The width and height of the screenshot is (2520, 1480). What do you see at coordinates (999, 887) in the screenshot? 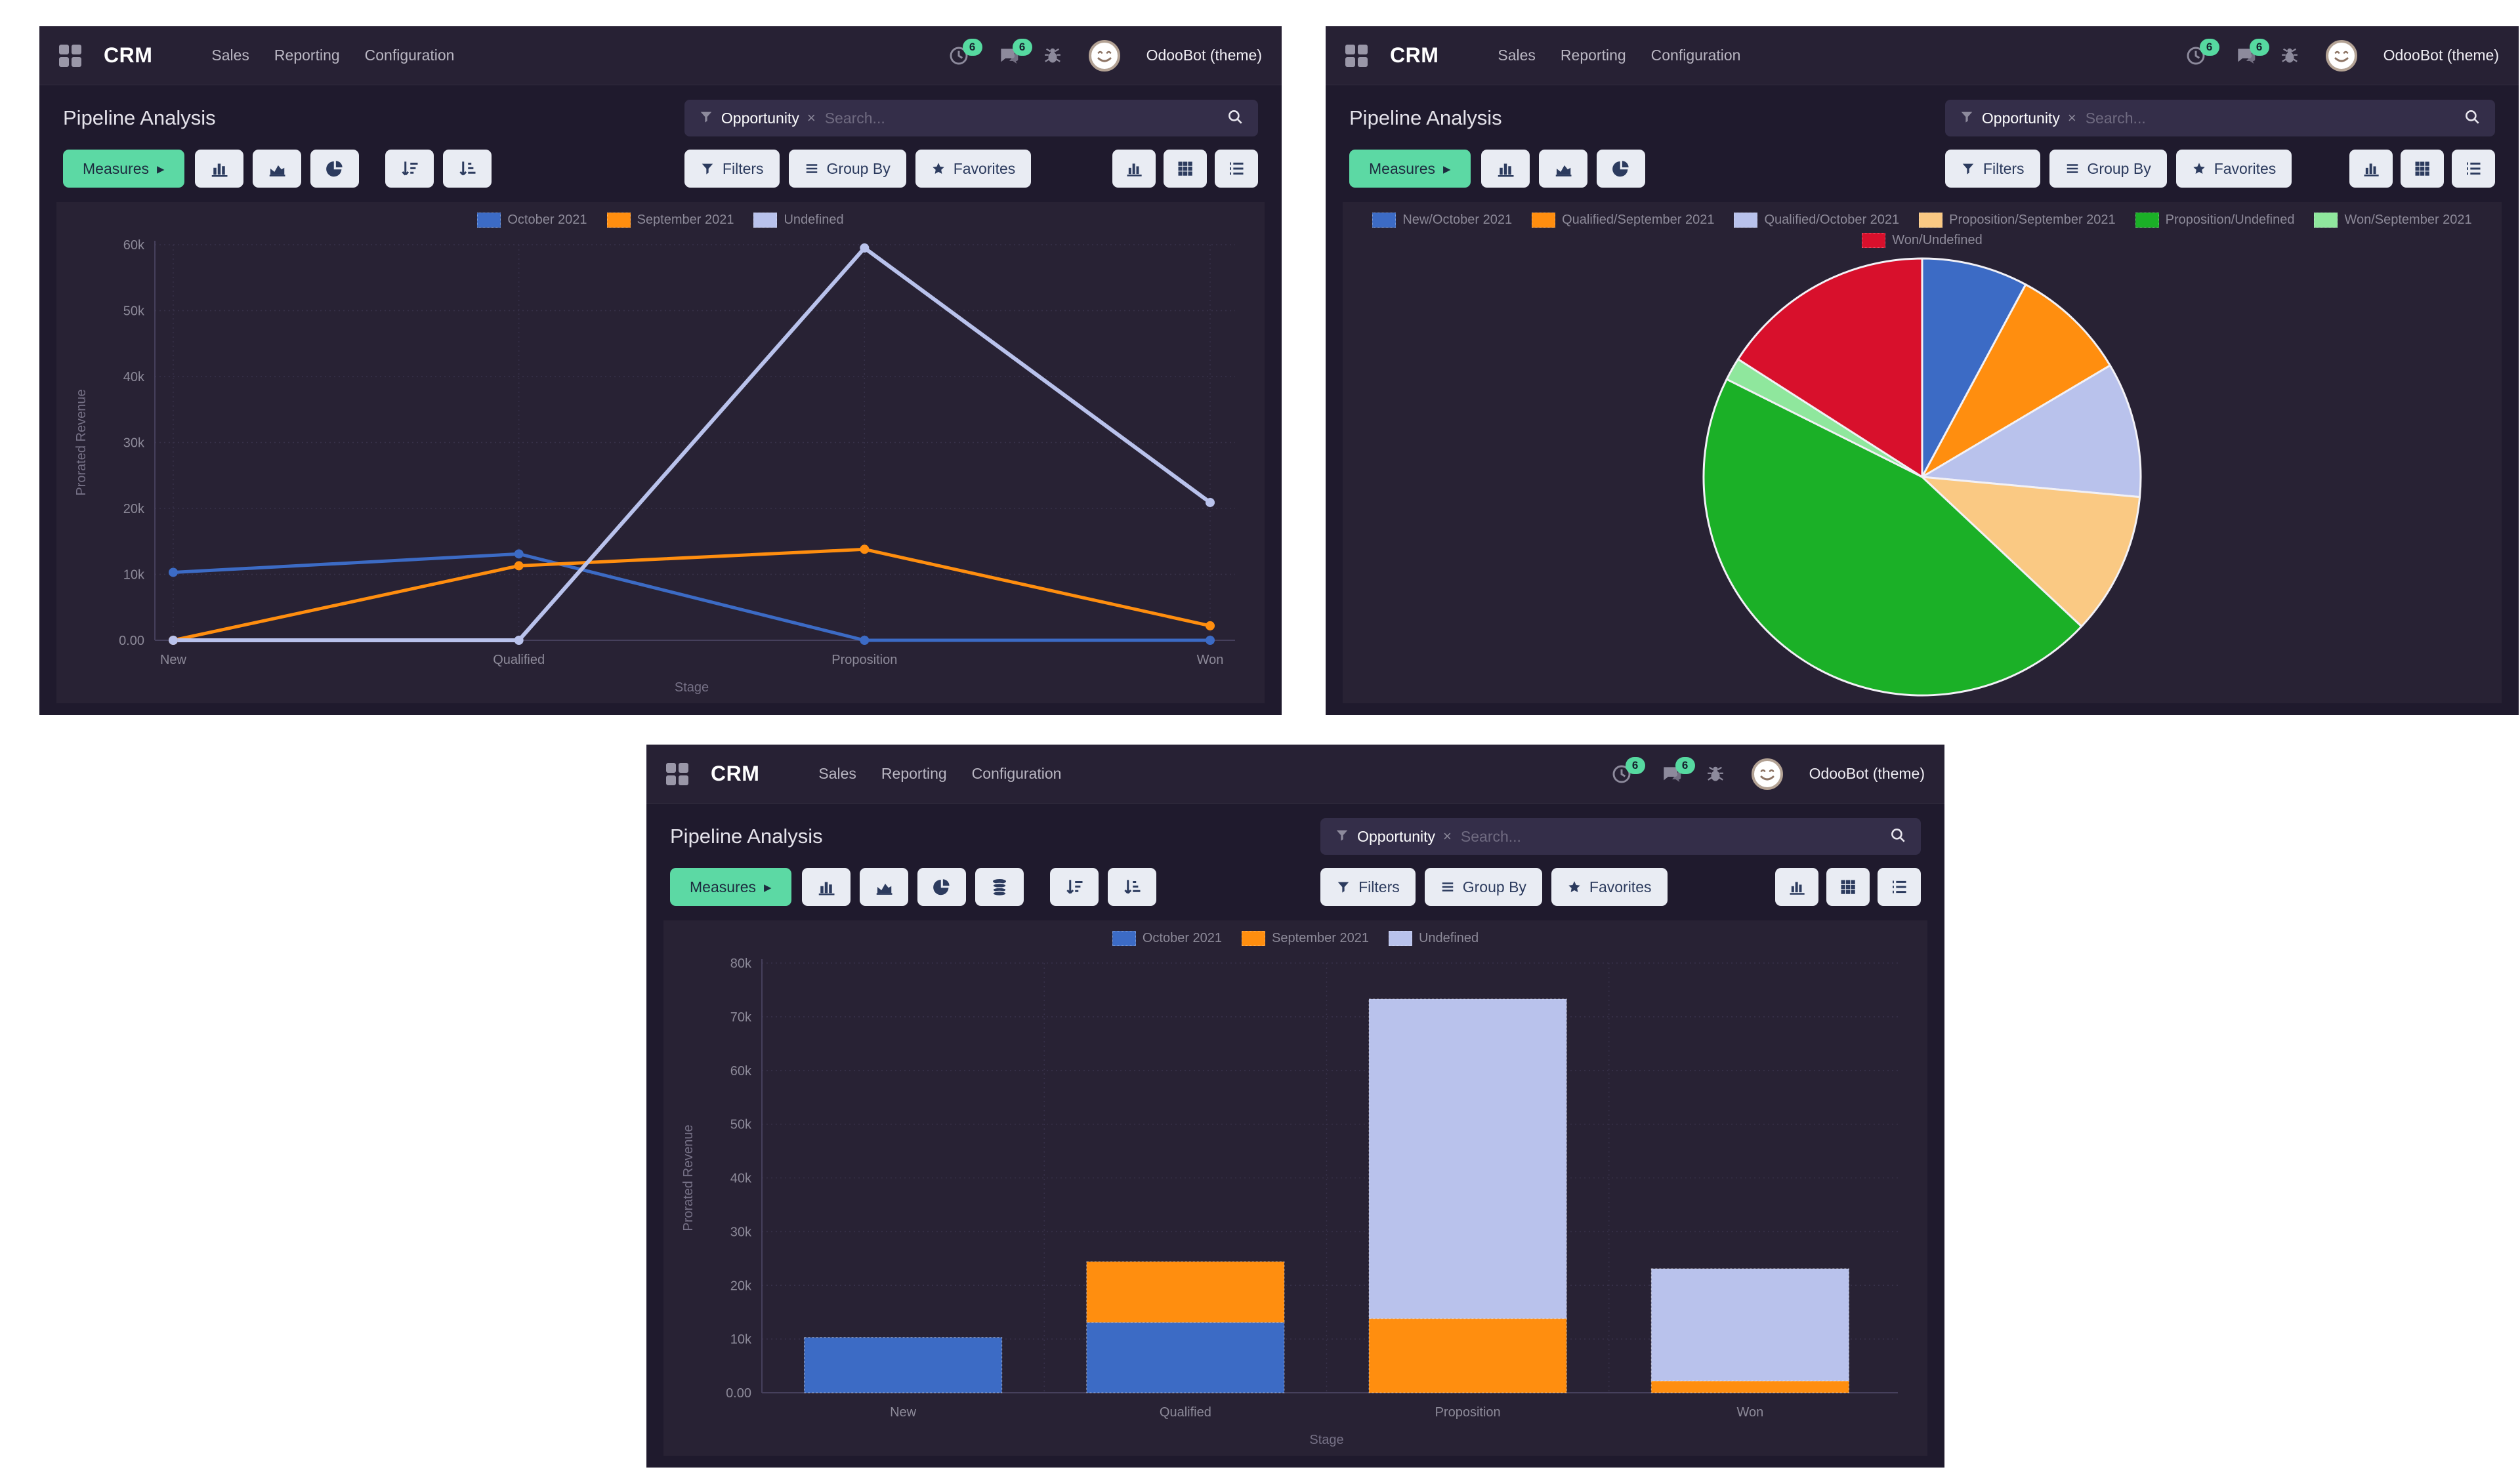
I see `stacked-toggle-button` at bounding box center [999, 887].